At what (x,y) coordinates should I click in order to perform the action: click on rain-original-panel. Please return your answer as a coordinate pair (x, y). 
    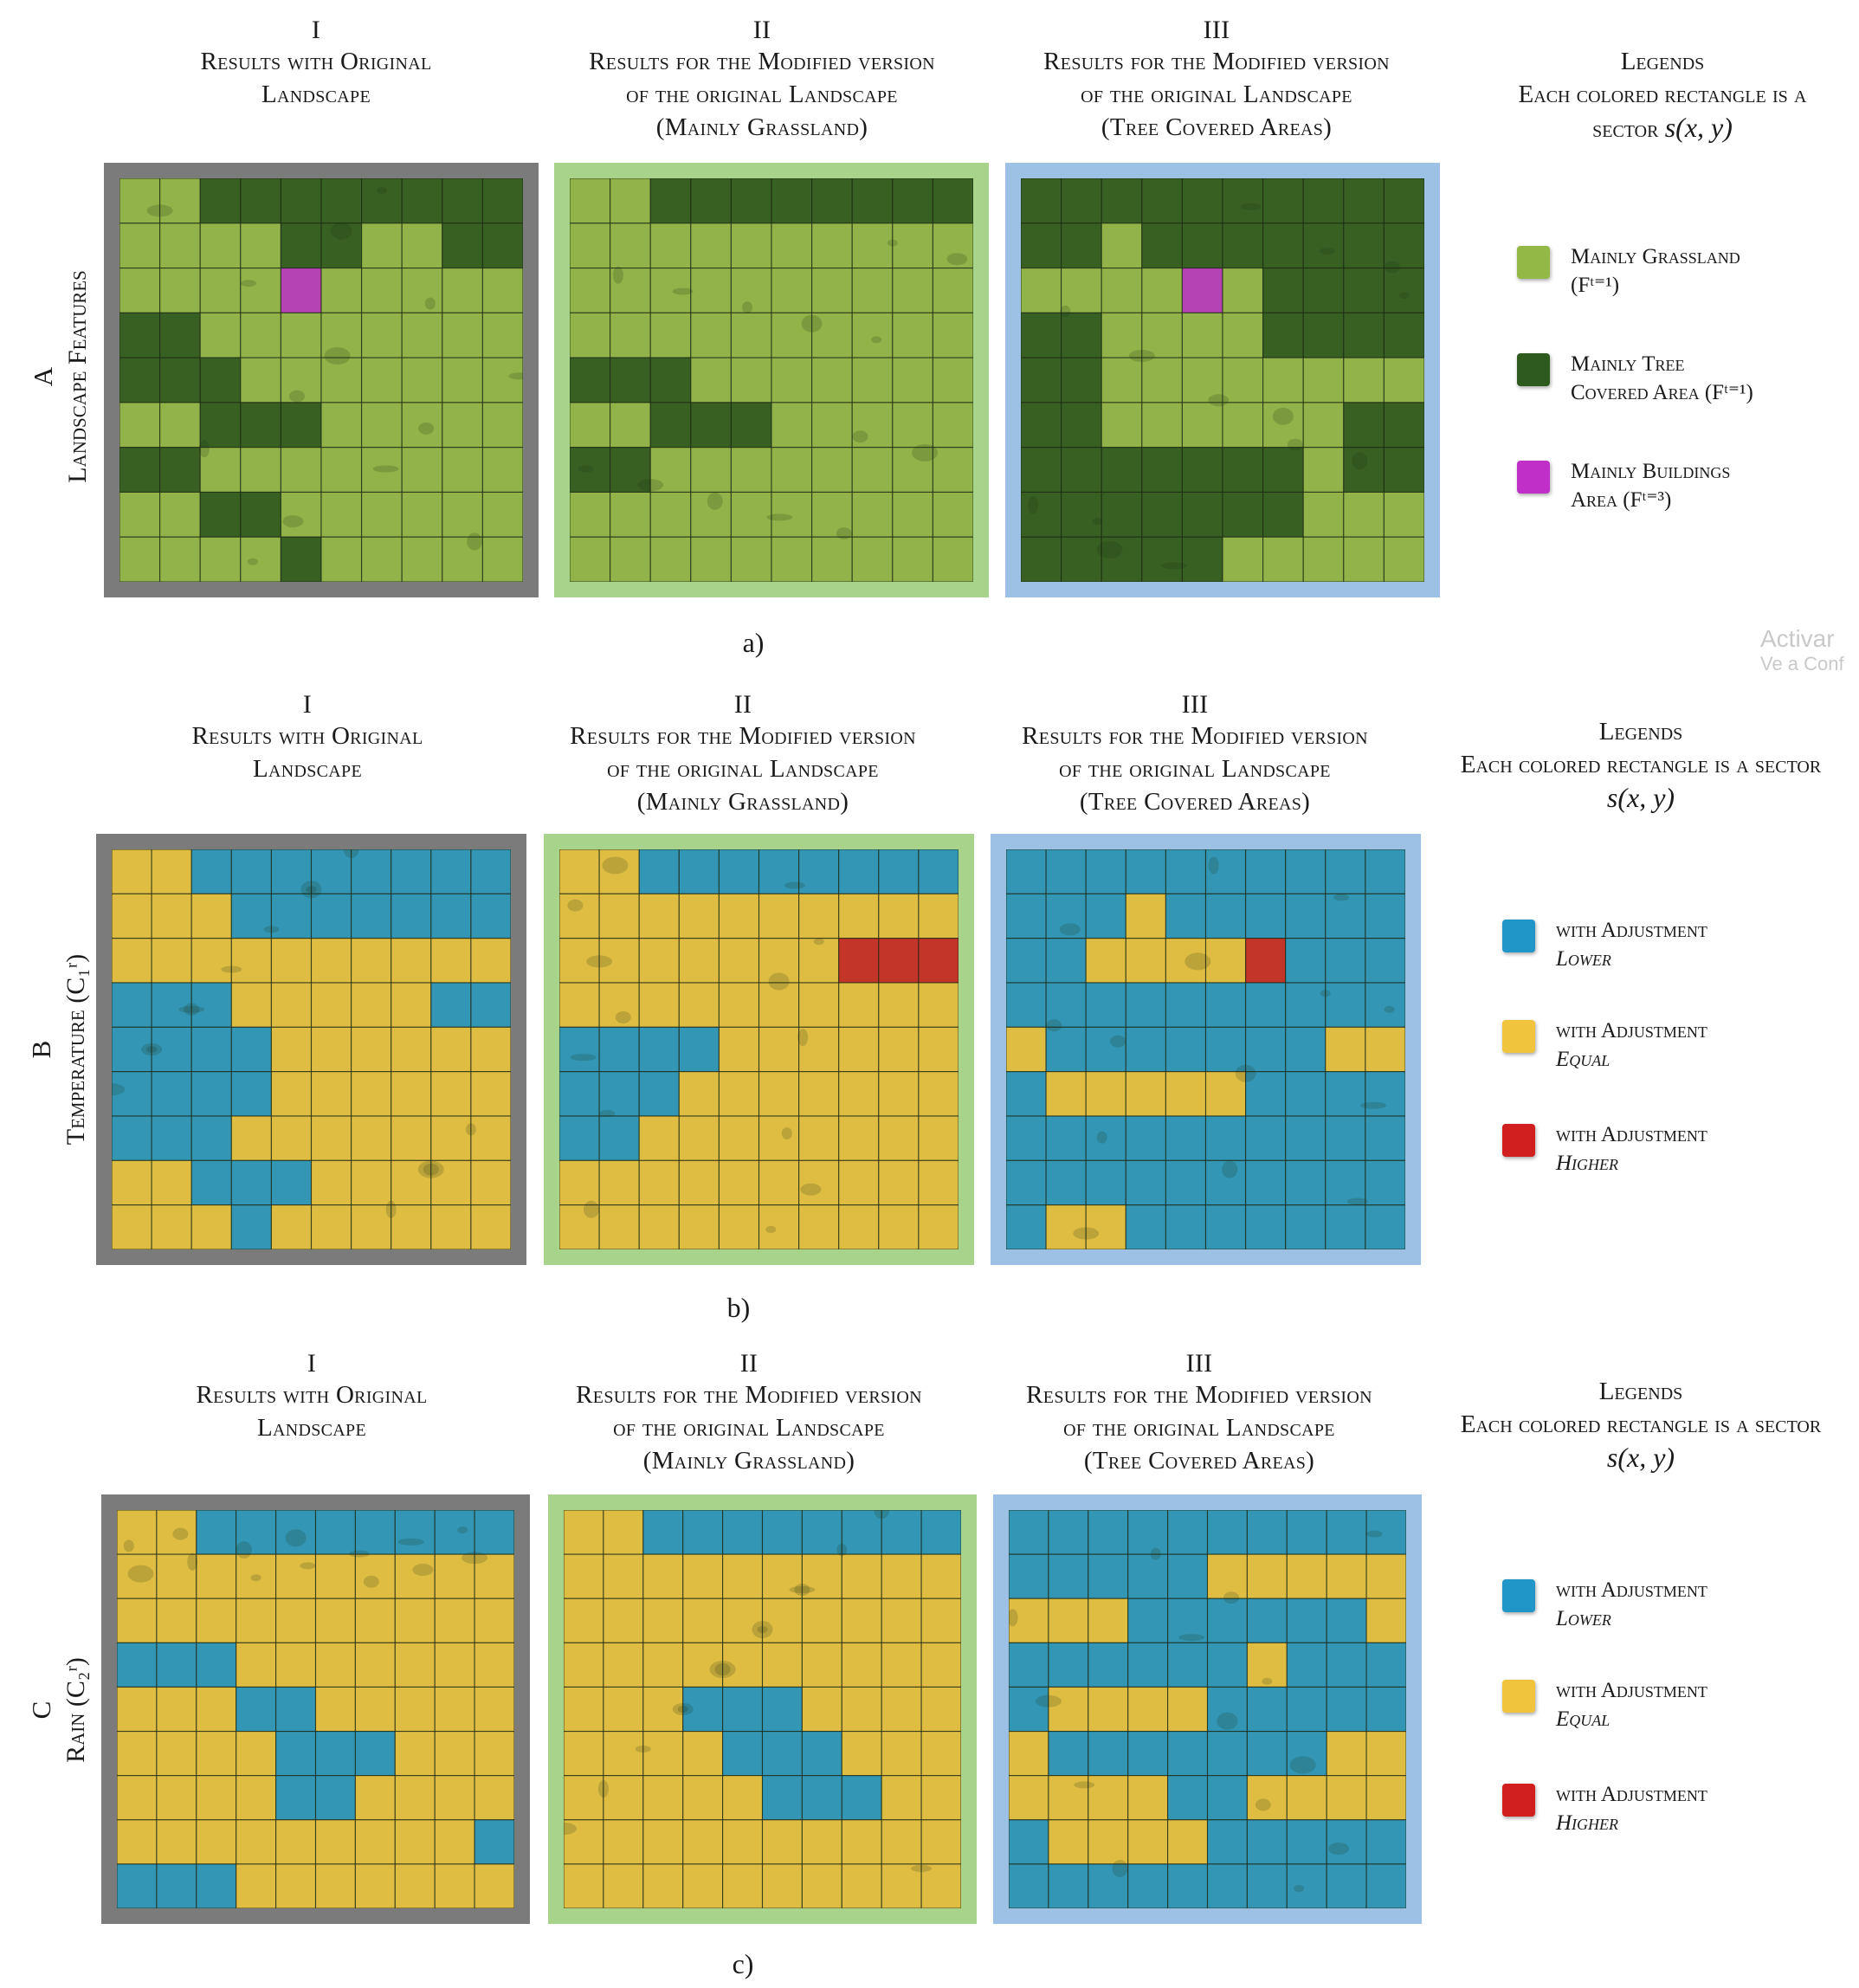
    Looking at the image, I should click on (315, 1709).